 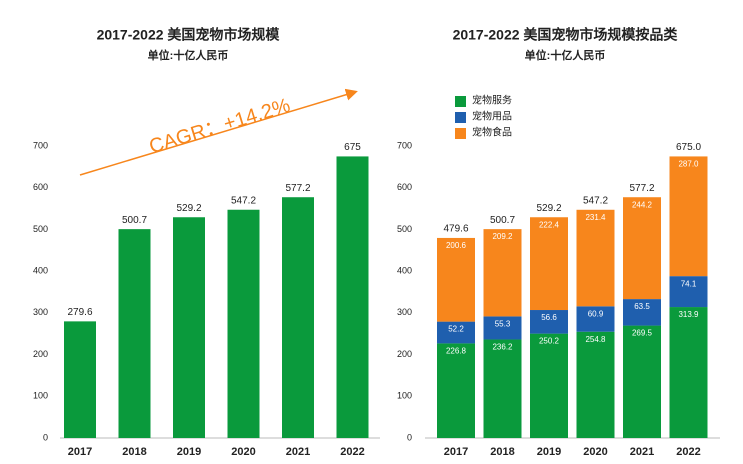 What do you see at coordinates (688, 147) in the screenshot?
I see `total-label: 675.0` at bounding box center [688, 147].